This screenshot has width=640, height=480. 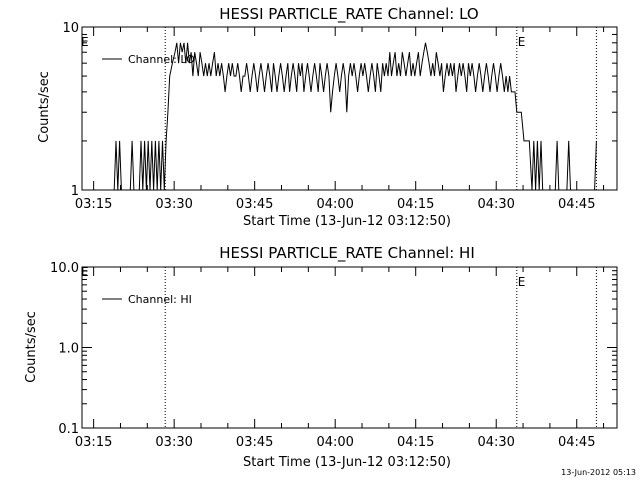 I want to click on hi-x-axis-label: Start Time (13-Jun-12 03:12:50), so click(x=347, y=462).